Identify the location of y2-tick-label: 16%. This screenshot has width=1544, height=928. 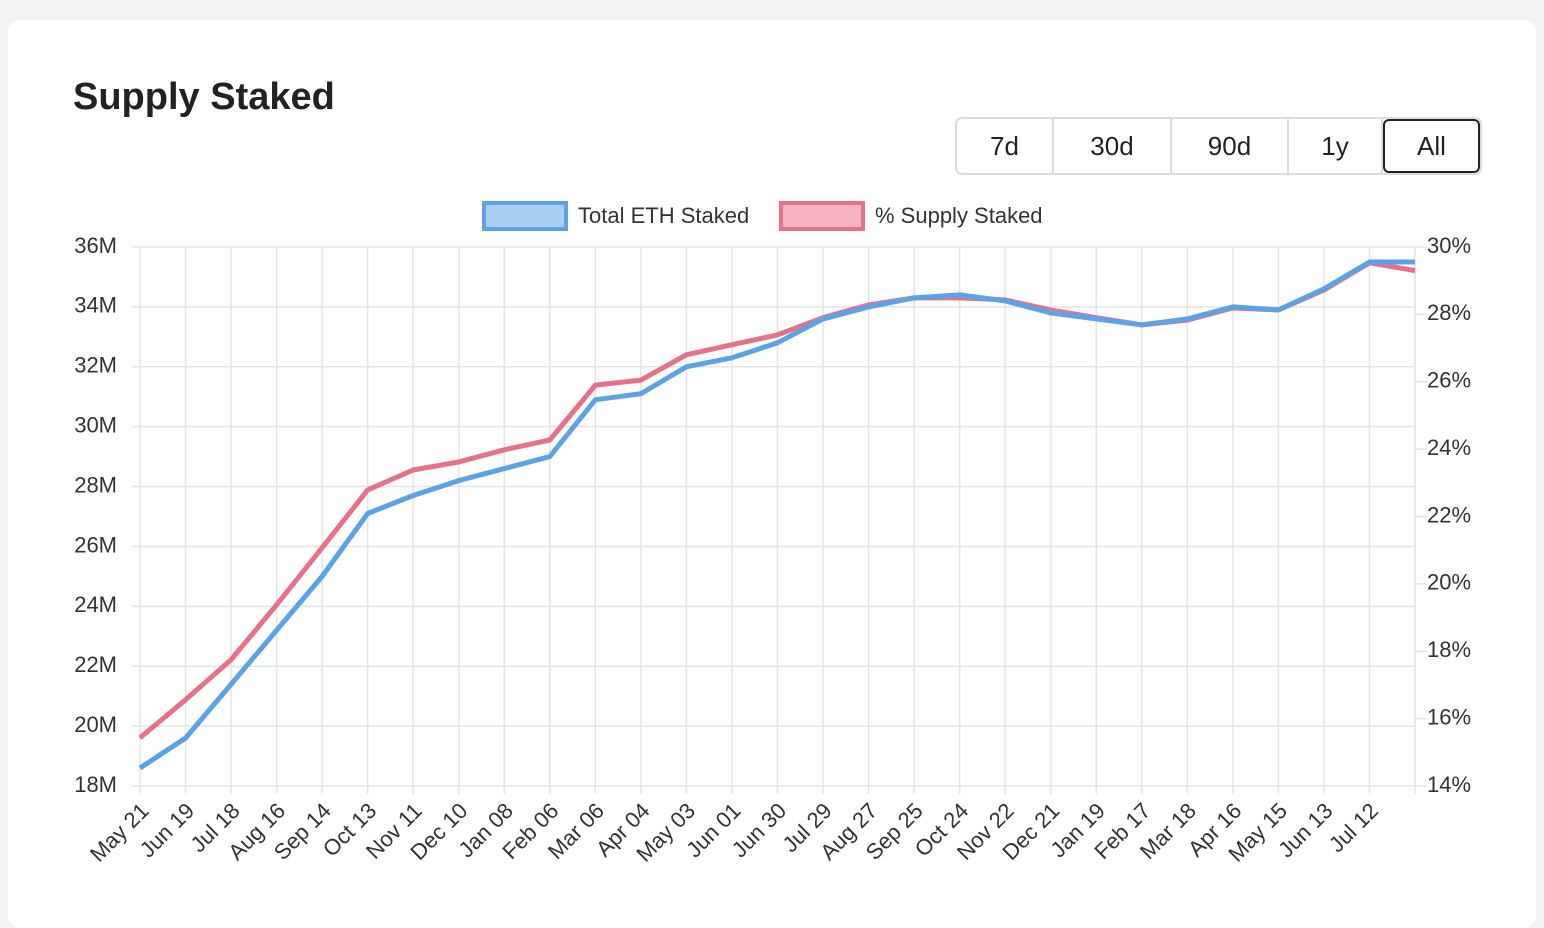
(1449, 716).